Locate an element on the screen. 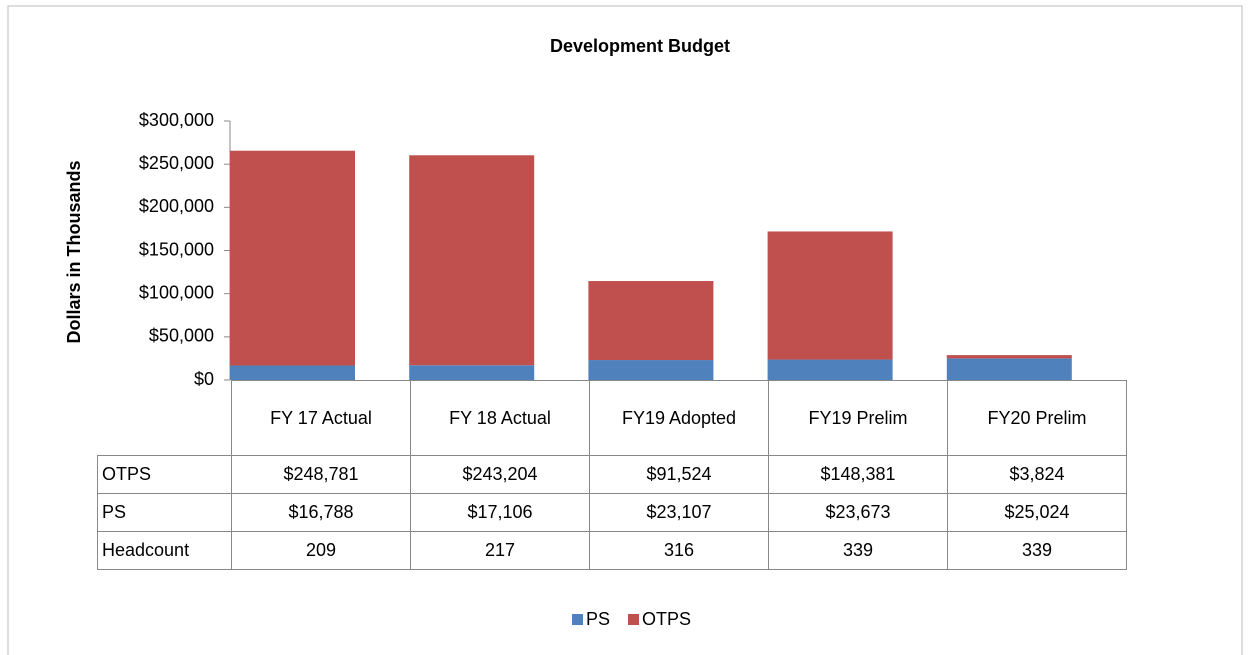 This screenshot has width=1251, height=655. table-cell: $25,024 is located at coordinates (1037, 512).